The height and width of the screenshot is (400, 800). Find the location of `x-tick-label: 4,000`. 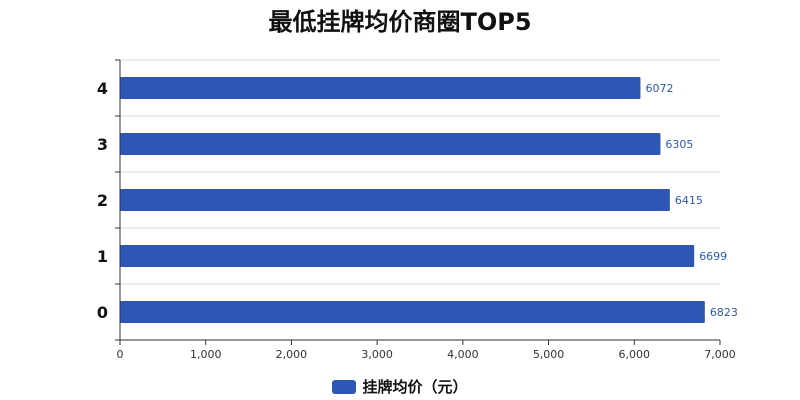

x-tick-label: 4,000 is located at coordinates (463, 354).